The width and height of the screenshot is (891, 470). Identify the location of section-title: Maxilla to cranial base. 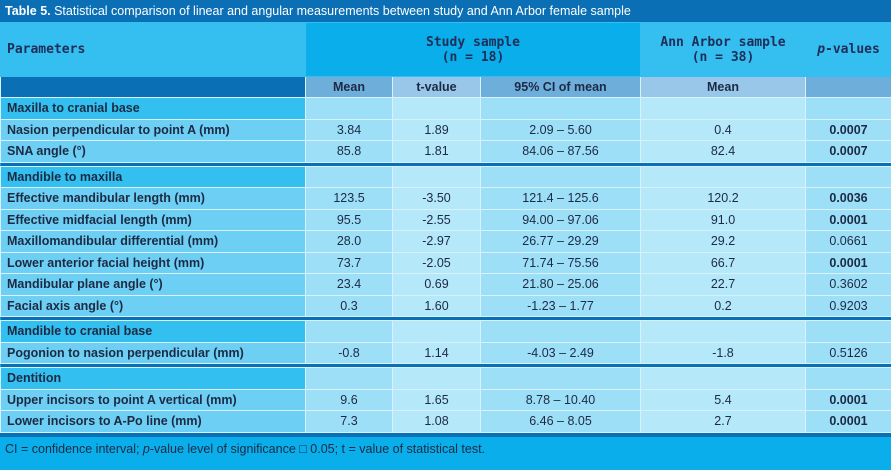
(153, 108).